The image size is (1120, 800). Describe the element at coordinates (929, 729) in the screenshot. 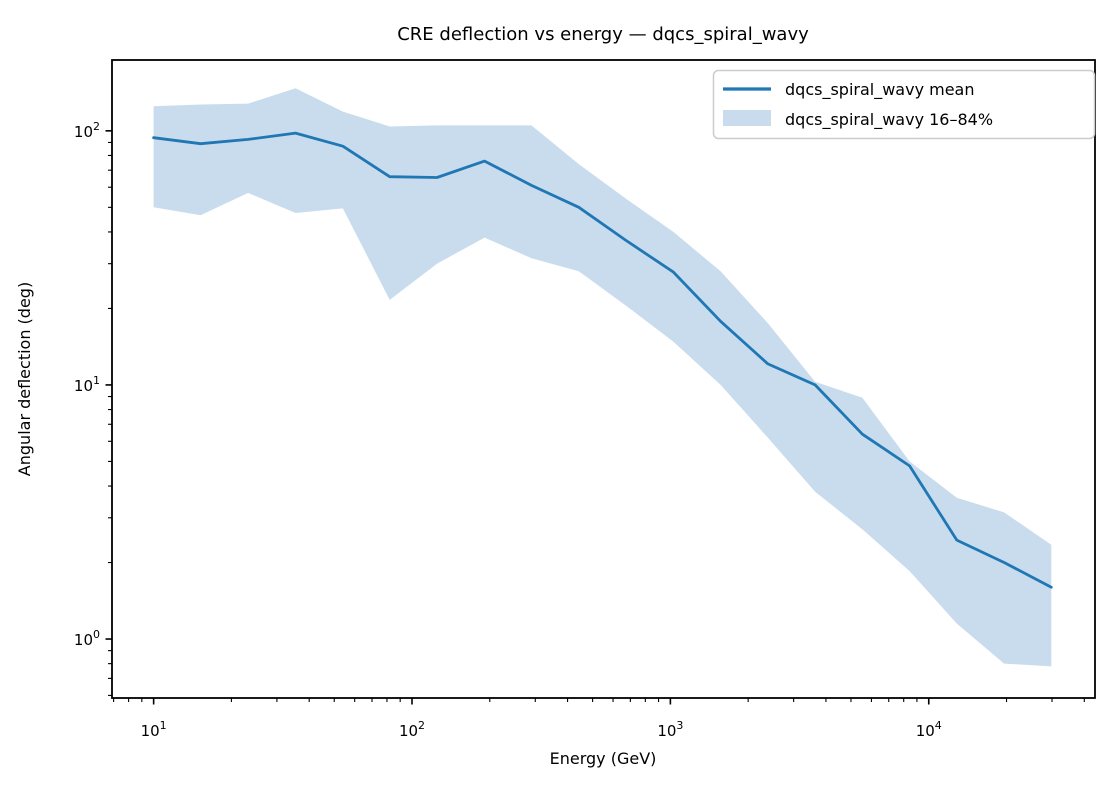

I see `x-tick-label: 10⁴` at that location.